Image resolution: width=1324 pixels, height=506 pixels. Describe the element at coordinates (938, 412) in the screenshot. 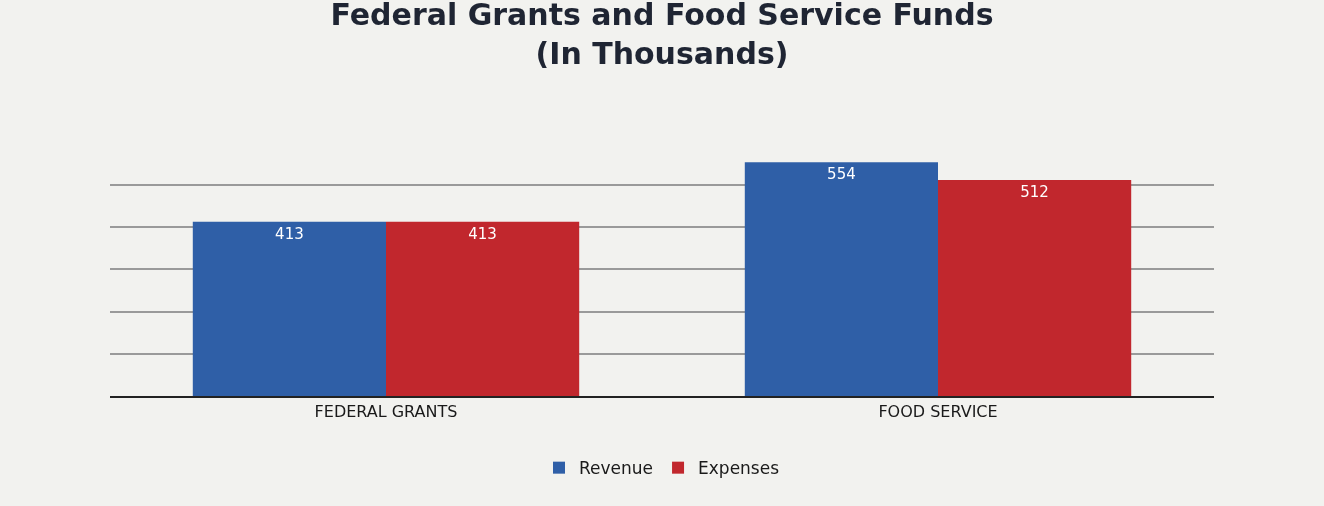

I see `x-tick-label: FOOD SERVICE` at that location.